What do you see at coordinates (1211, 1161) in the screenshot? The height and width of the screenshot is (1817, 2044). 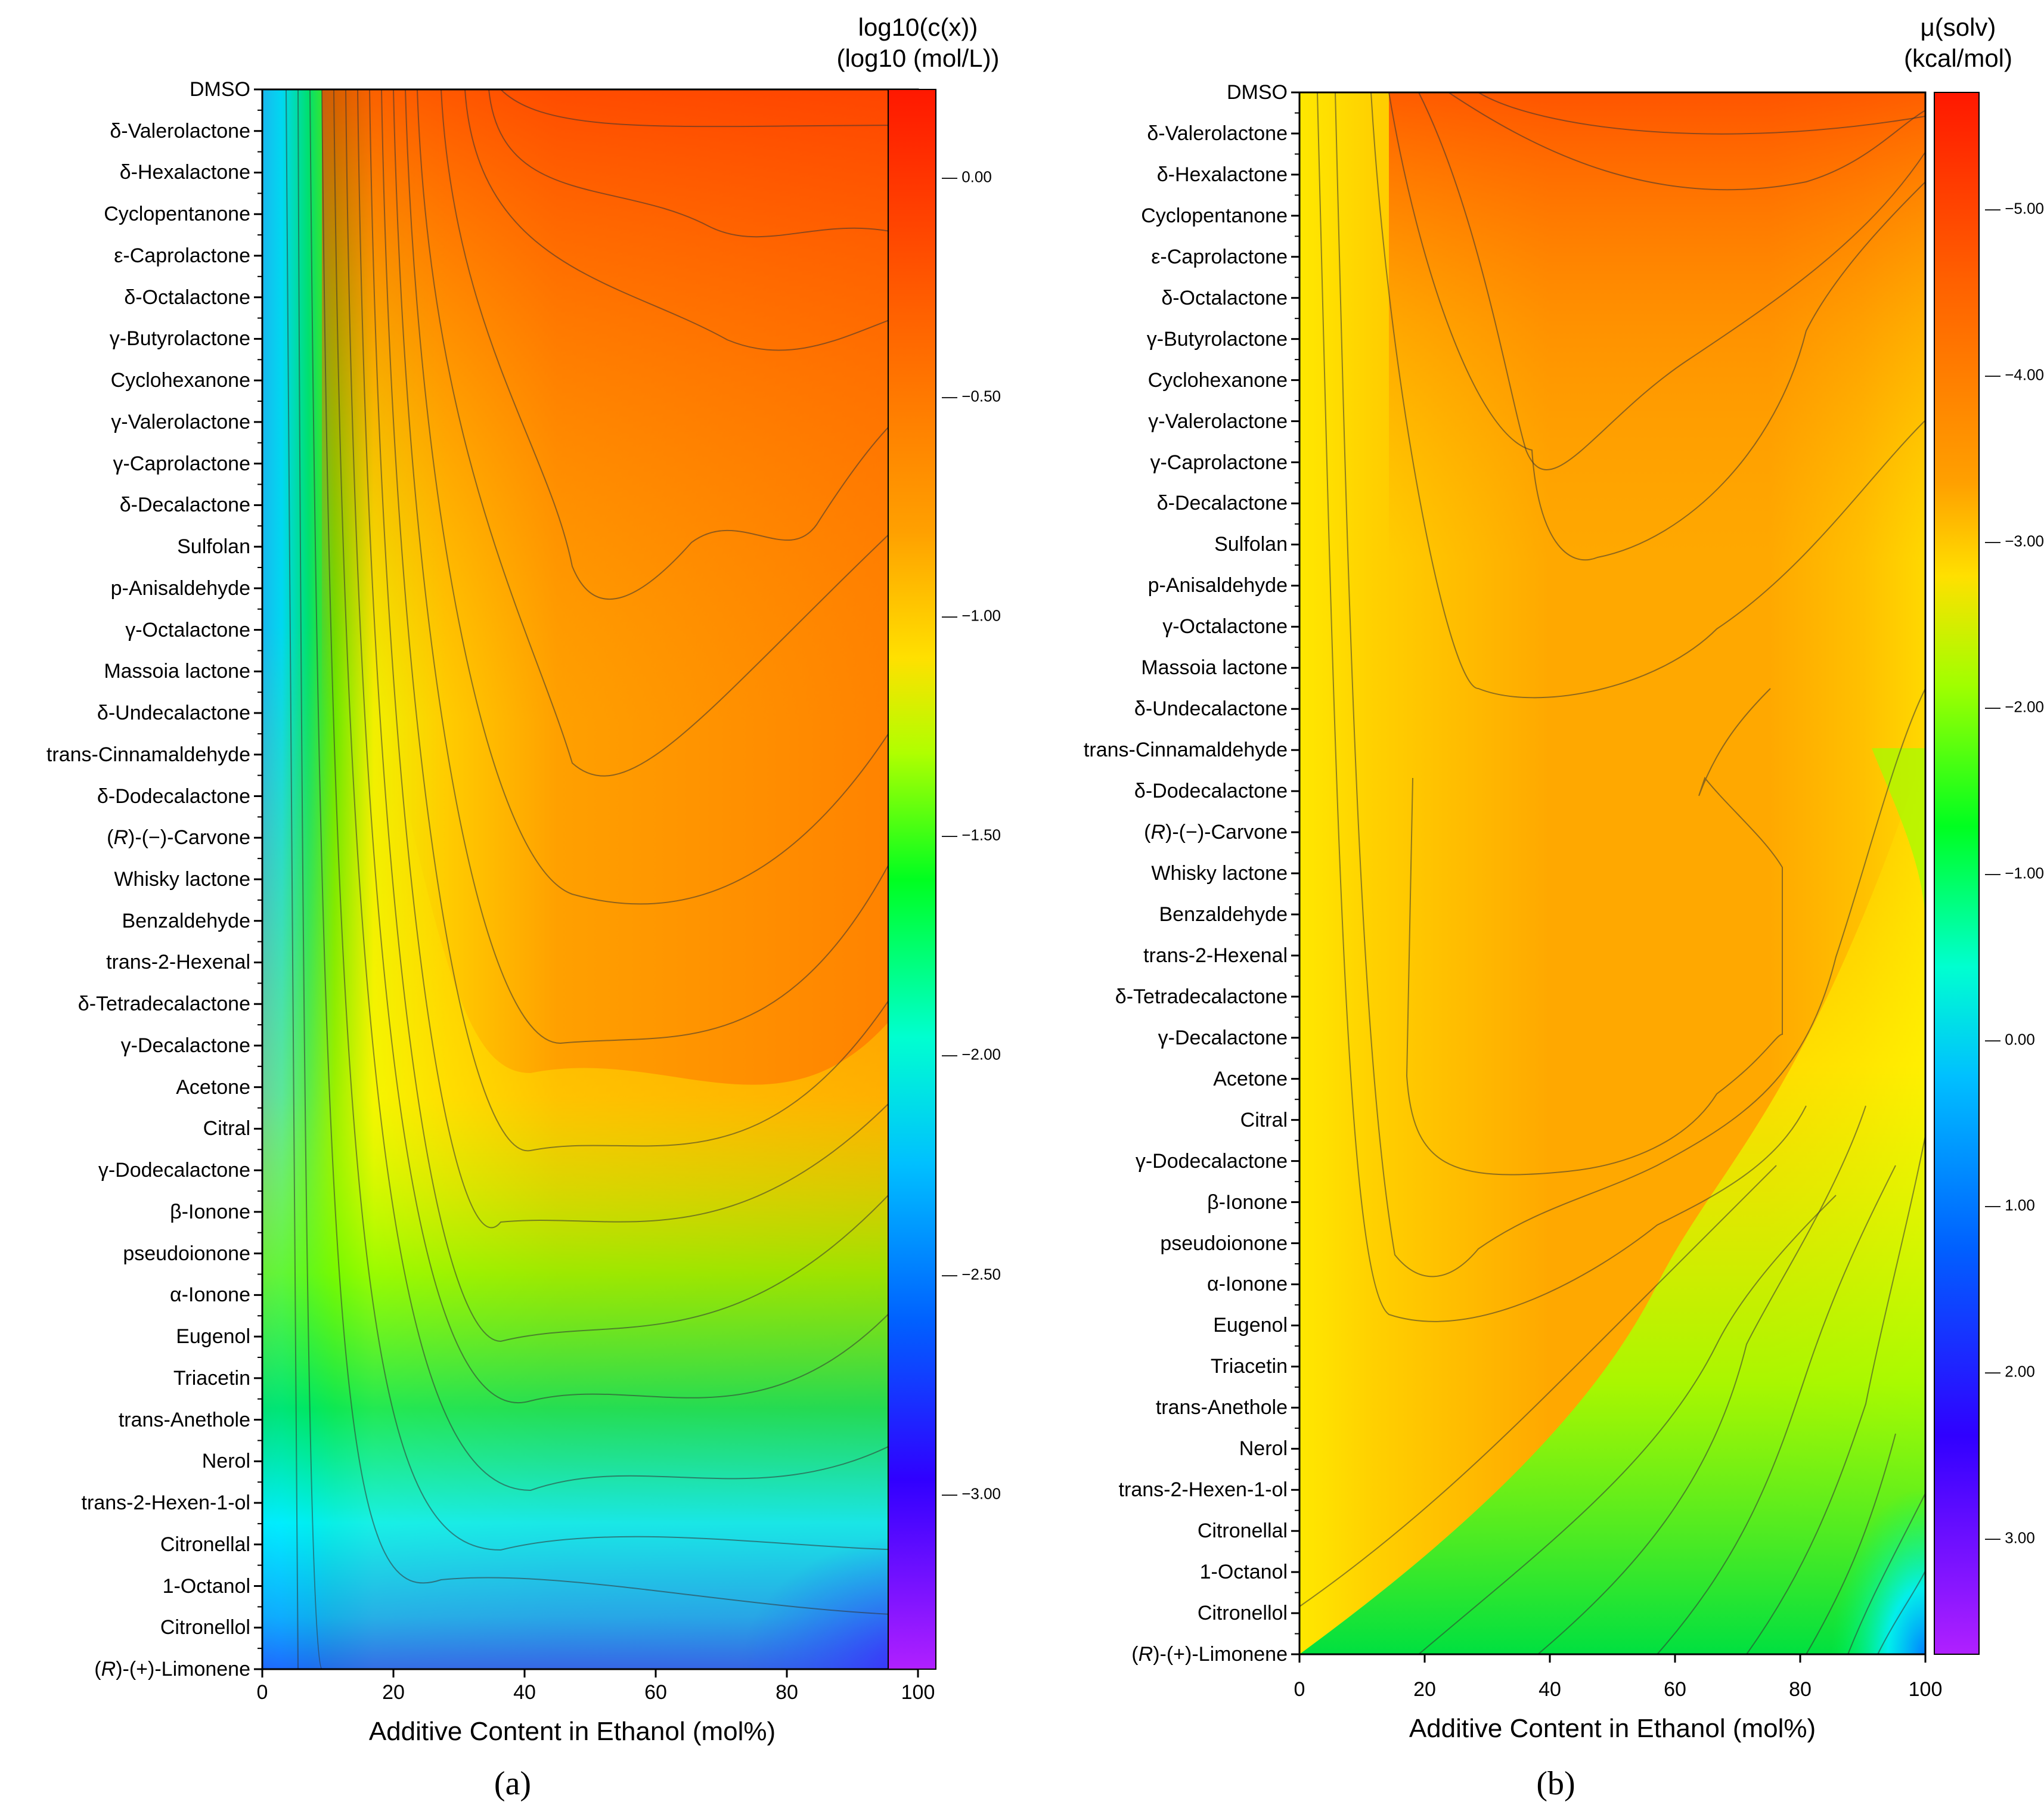 I see `y-tick-label: γ-Dodecalactone` at bounding box center [1211, 1161].